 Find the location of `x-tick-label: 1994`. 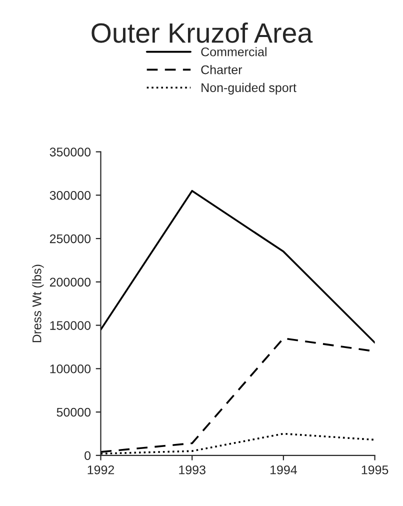

x-tick-label: 1994 is located at coordinates (283, 469).